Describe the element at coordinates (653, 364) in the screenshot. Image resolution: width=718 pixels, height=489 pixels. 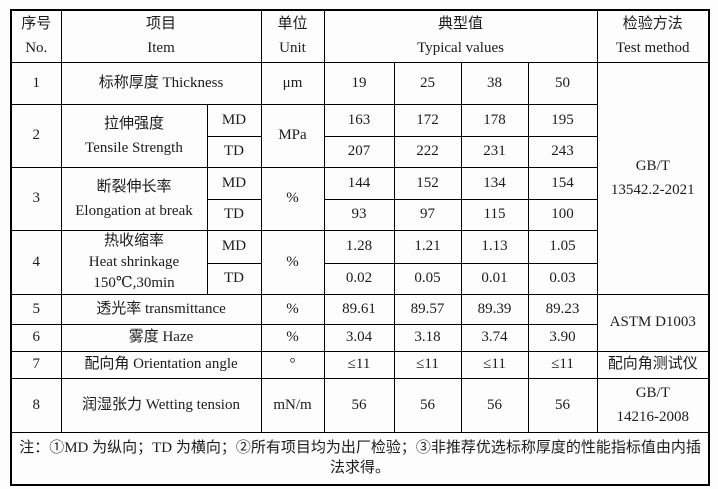
I see `test-method-cell: 配向角测试仪` at that location.